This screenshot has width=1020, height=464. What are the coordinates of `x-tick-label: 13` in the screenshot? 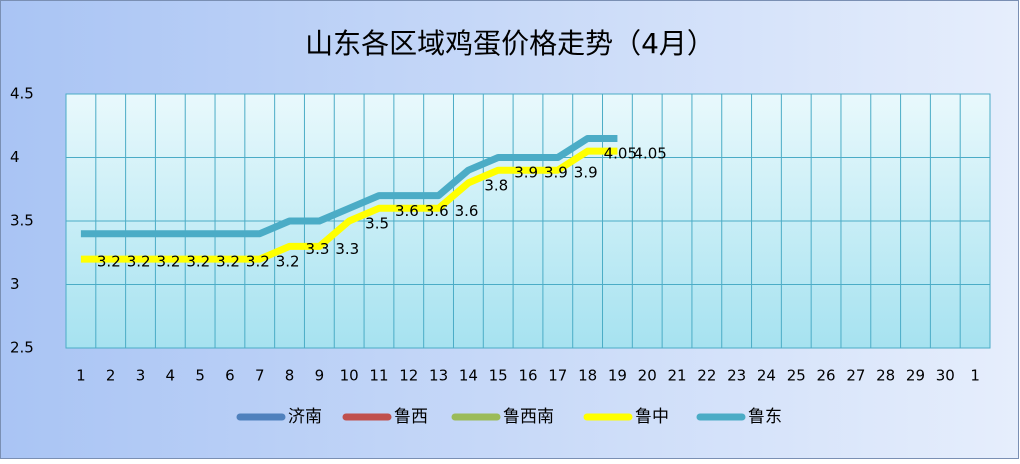 It's located at (438, 376).